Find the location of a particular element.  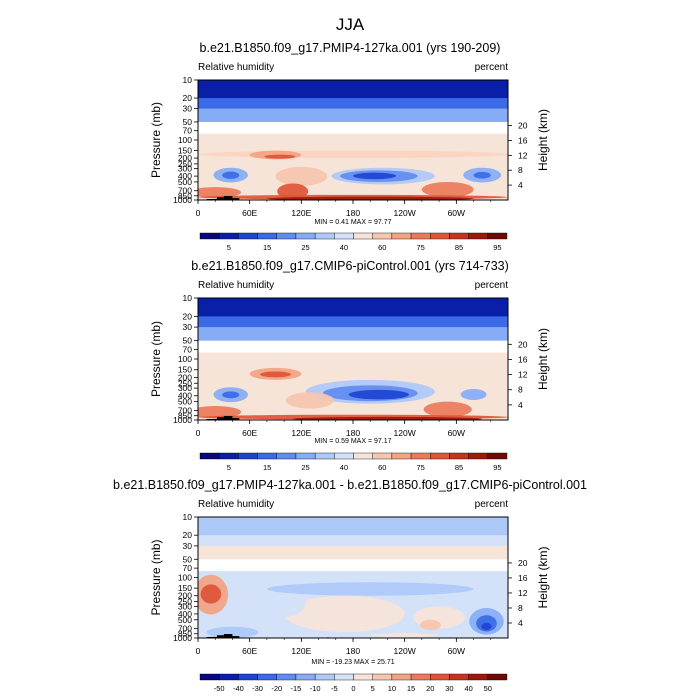

plot-area is located at coordinates (353, 359).